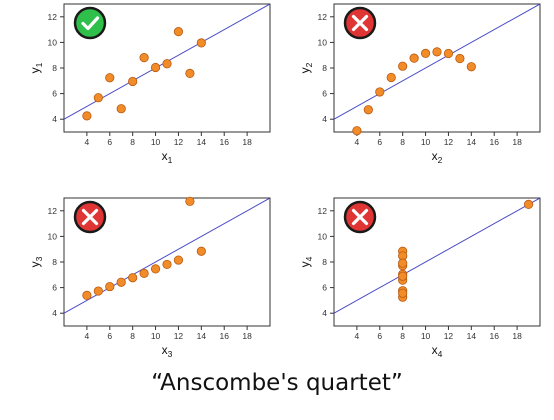  I want to click on check-mark, so click(90, 23).